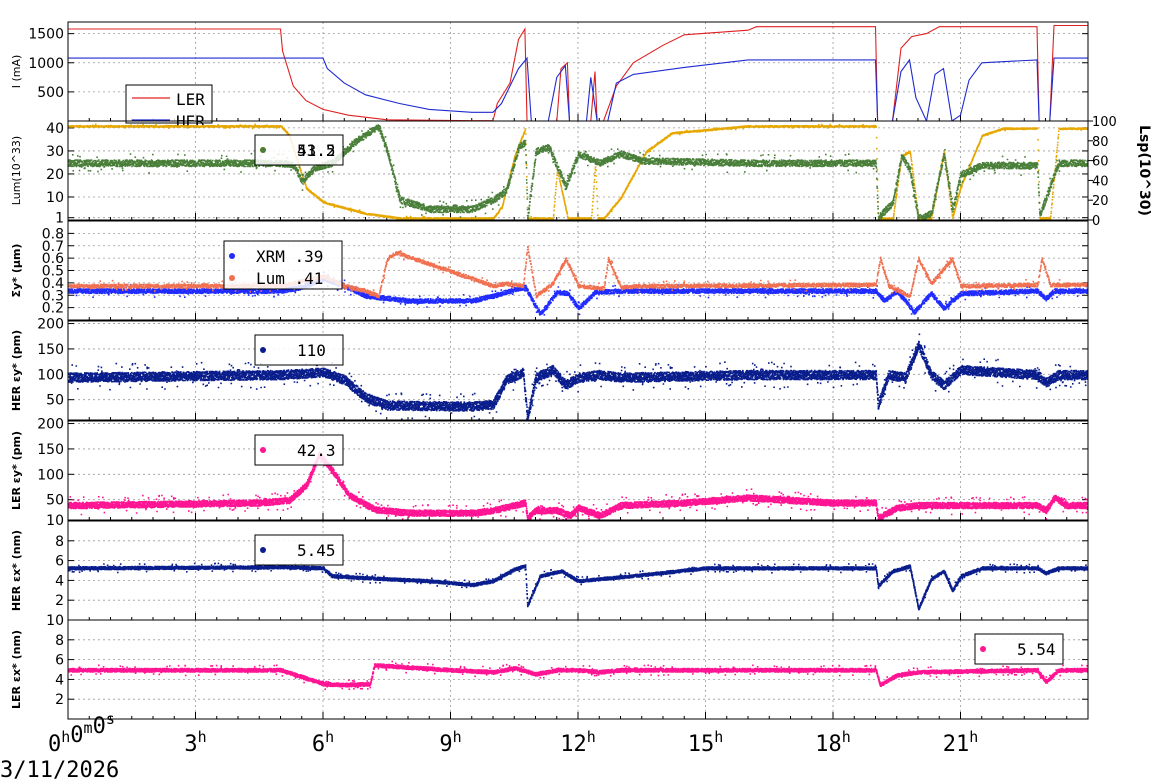  Describe the element at coordinates (55, 175) in the screenshot. I see `y-tick-label: 20` at that location.